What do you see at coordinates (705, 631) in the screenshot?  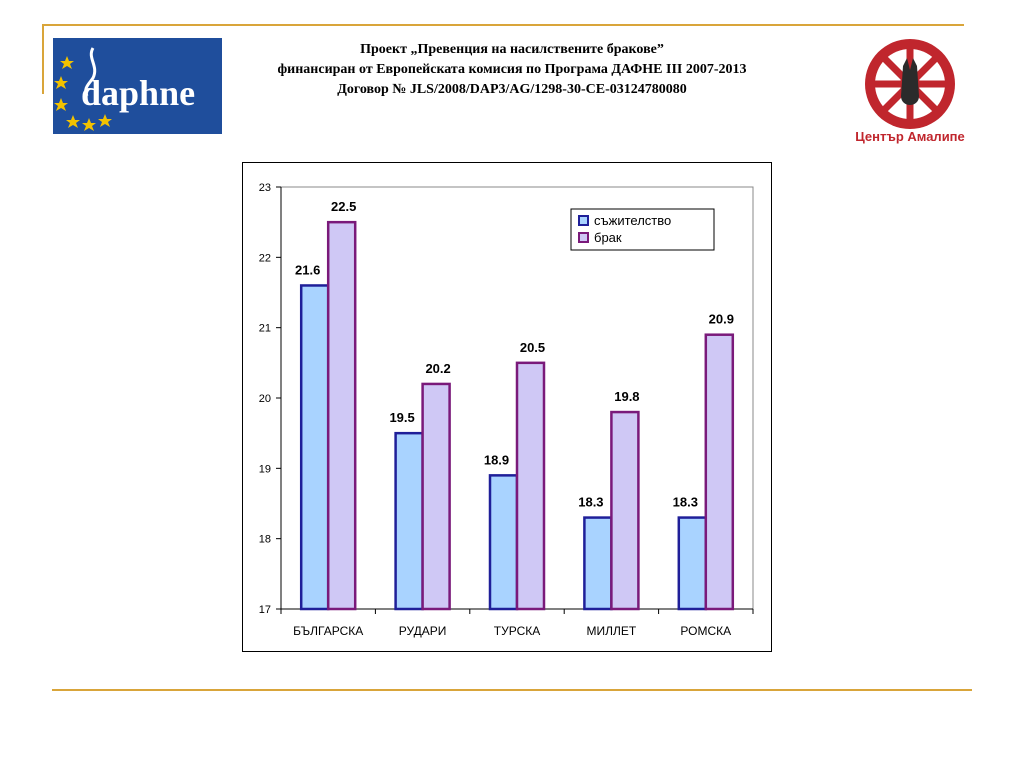 I see `category-label: РОМСКА` at bounding box center [705, 631].